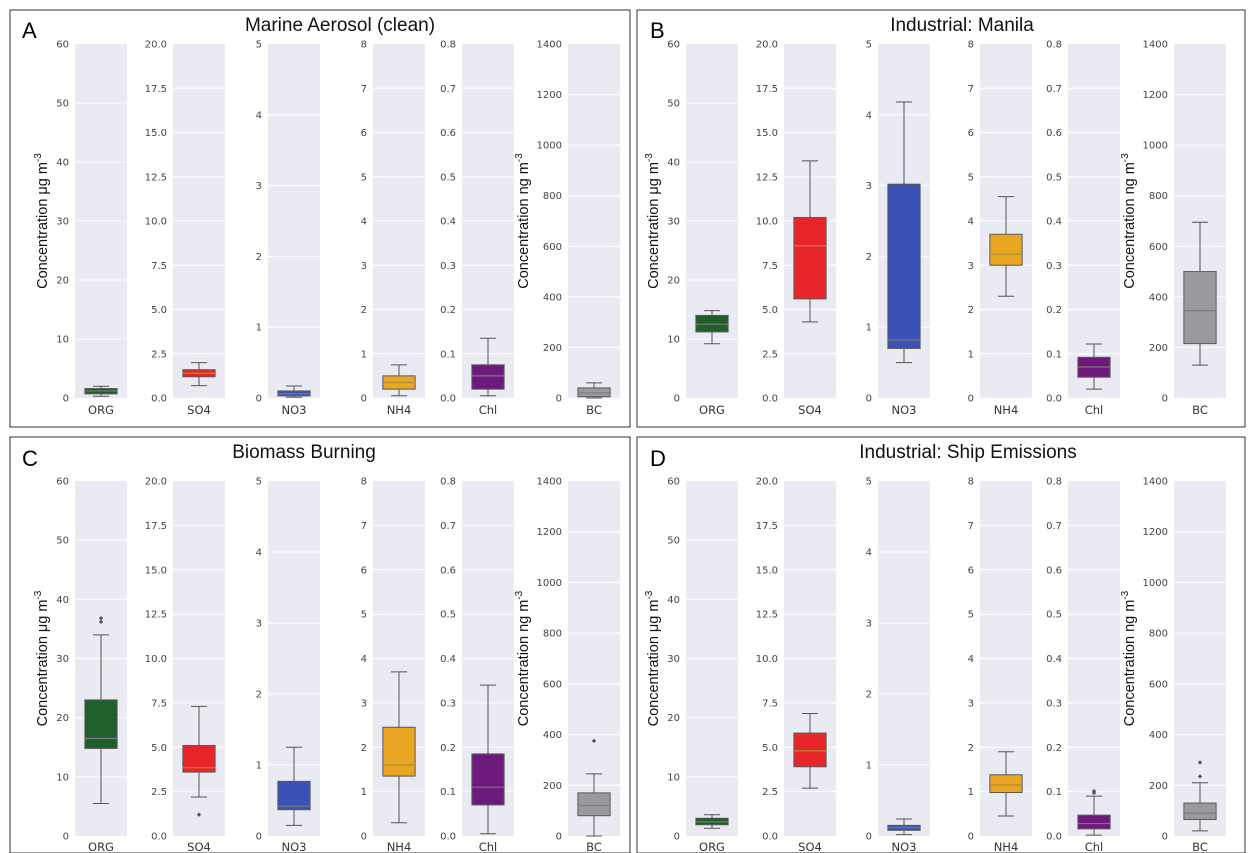 This screenshot has height=853, width=1248. I want to click on subplot-nh4: 0 1 2 3 4 5 6 7 8 NH4, so click(393, 665).